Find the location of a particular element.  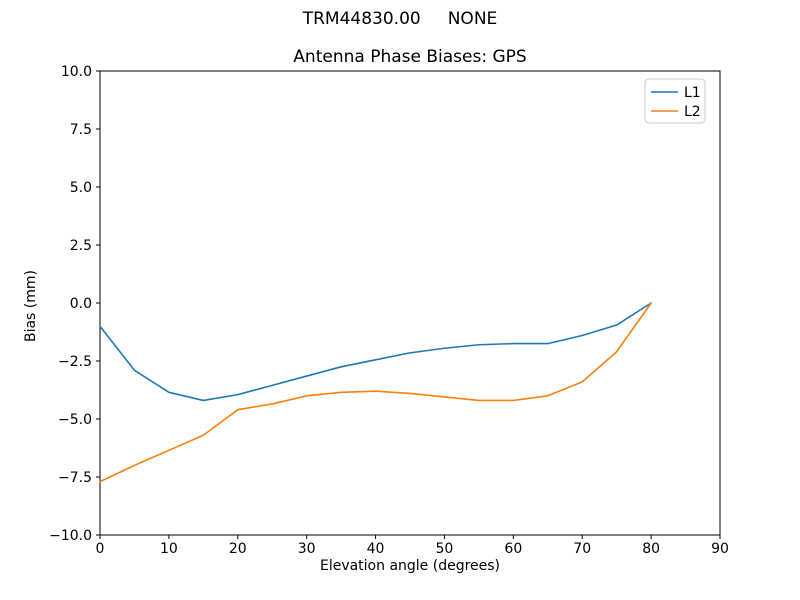

chart-title: Antenna Phase Biases: GPS is located at coordinates (410, 57).